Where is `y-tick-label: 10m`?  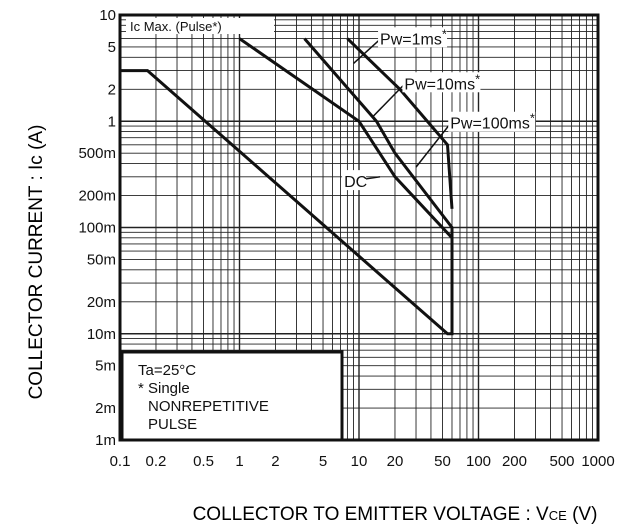
y-tick-label: 10m is located at coordinates (101, 334).